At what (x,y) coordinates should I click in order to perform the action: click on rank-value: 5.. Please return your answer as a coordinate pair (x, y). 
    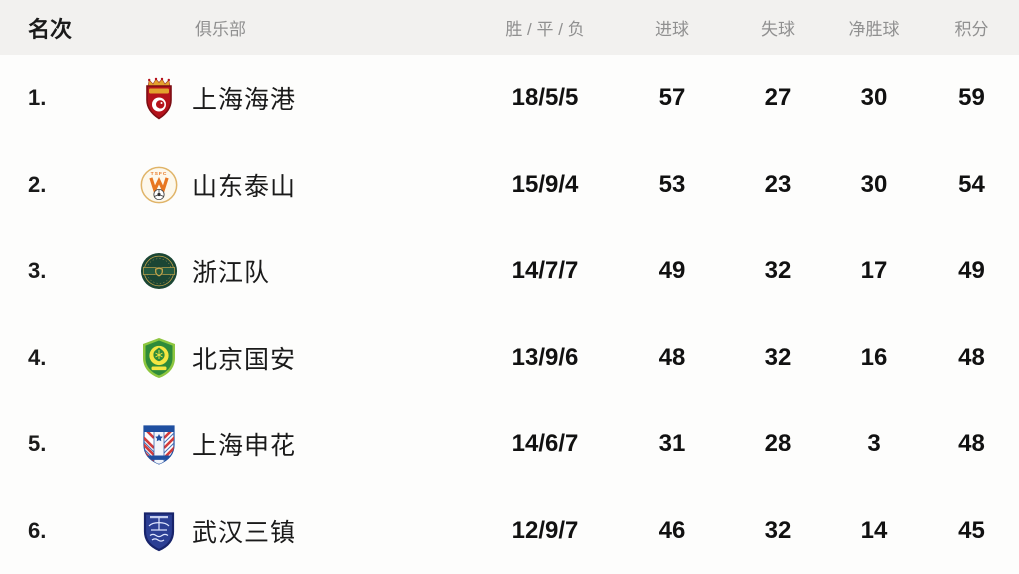
    Looking at the image, I should click on (37, 444).